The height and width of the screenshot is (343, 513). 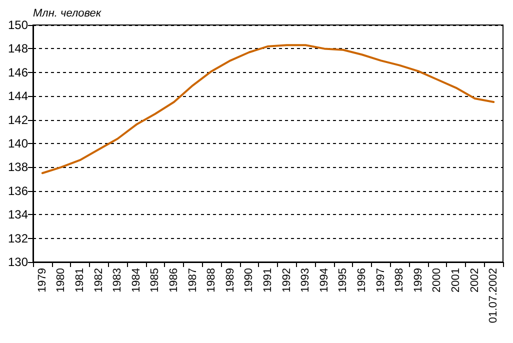 I want to click on y-tick-label: 130, so click(x=18, y=262).